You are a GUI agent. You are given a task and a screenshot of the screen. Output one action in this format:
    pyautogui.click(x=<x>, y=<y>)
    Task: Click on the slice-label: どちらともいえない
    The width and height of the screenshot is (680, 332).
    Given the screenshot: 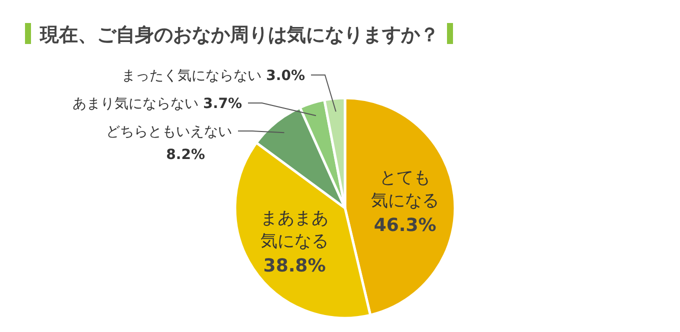 What is the action you would take?
    pyautogui.click(x=169, y=132)
    